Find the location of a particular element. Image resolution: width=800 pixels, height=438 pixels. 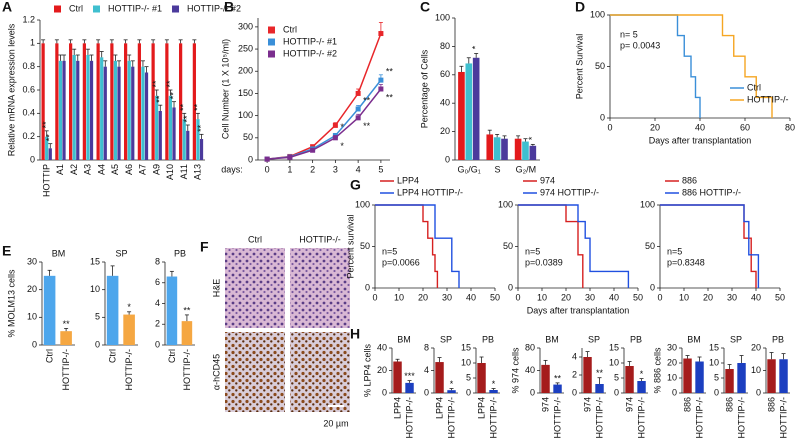

annotation: n=5 is located at coordinates (532, 251).